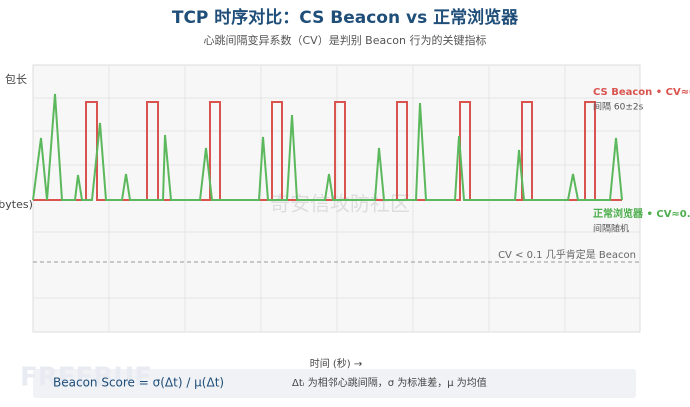  Describe the element at coordinates (16, 79) in the screenshot. I see `y-label-top: 包长` at that location.